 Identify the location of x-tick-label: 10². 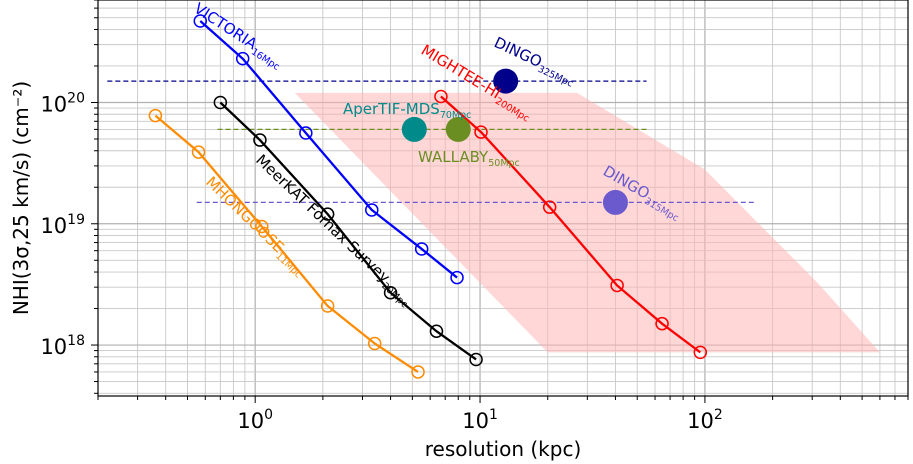
(705, 420).